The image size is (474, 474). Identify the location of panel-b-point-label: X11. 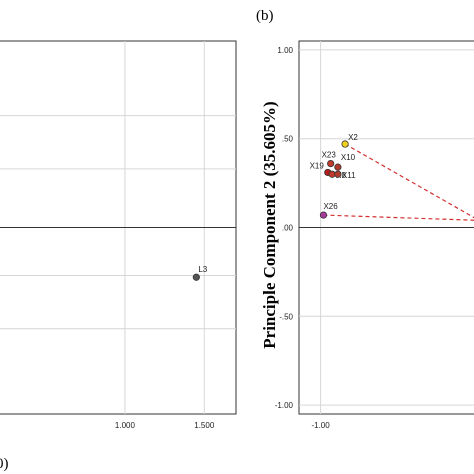
(349, 175).